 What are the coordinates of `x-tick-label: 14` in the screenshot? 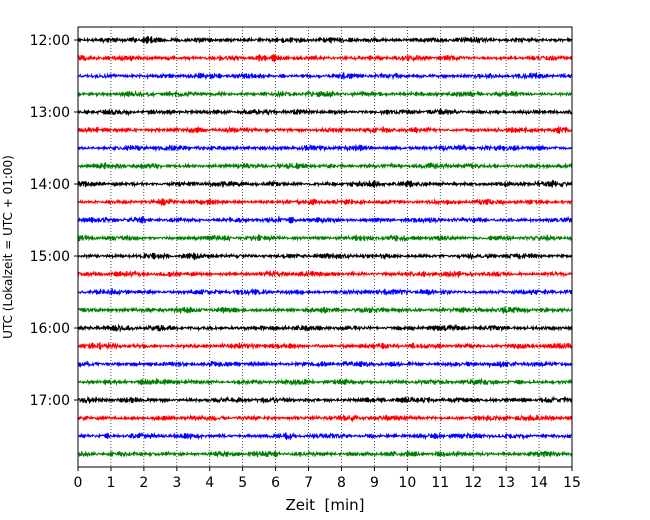 It's located at (539, 483).